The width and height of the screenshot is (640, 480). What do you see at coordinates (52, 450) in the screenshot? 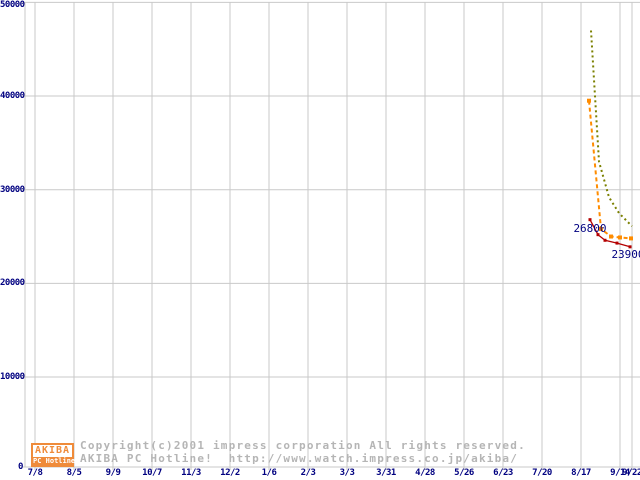
I see `logo-akiba-text: AKIBA` at bounding box center [52, 450].